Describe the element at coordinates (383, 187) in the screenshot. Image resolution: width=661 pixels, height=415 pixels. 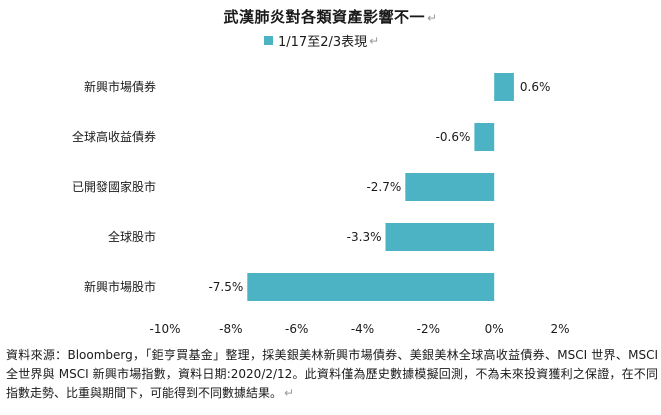
I see `data-label-2: -2.7%` at that location.